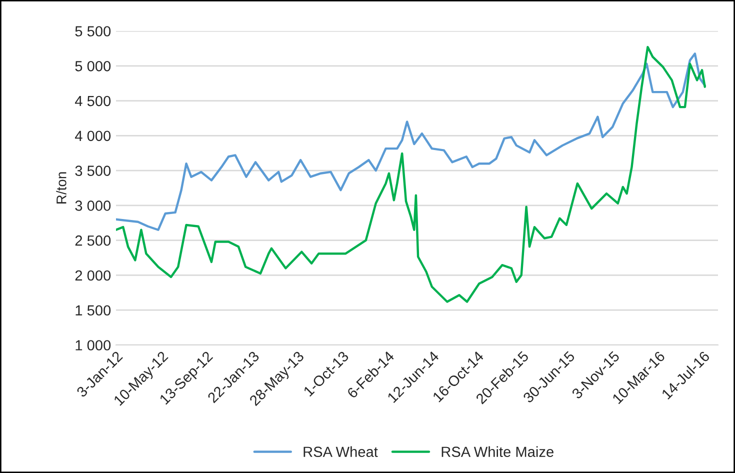  I want to click on y-tick-label: 1 000, so click(93, 345).